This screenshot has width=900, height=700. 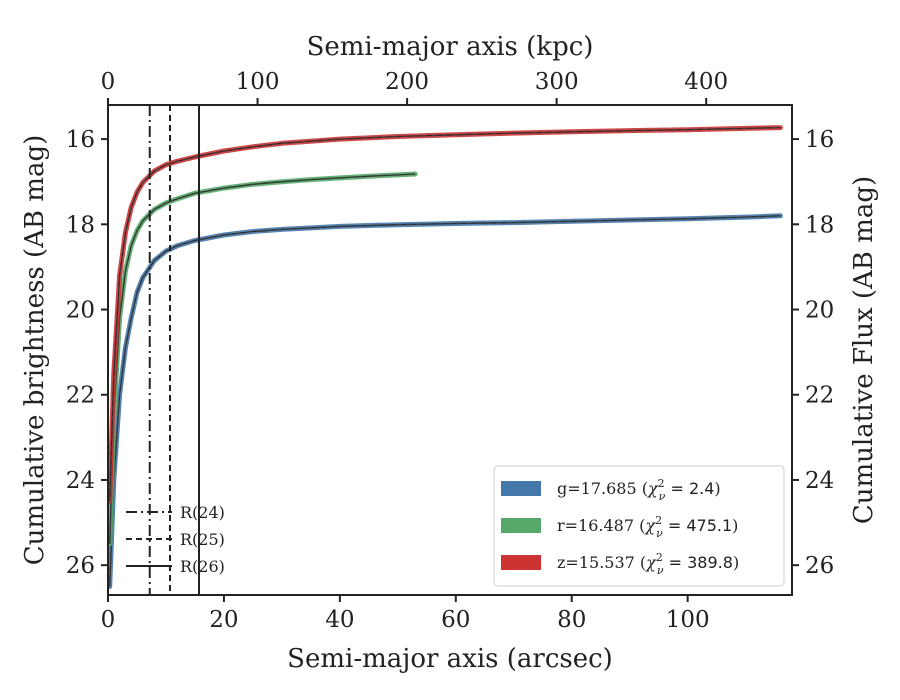 What do you see at coordinates (223, 620) in the screenshot?
I see `x-bottom-tick-label: 20` at bounding box center [223, 620].